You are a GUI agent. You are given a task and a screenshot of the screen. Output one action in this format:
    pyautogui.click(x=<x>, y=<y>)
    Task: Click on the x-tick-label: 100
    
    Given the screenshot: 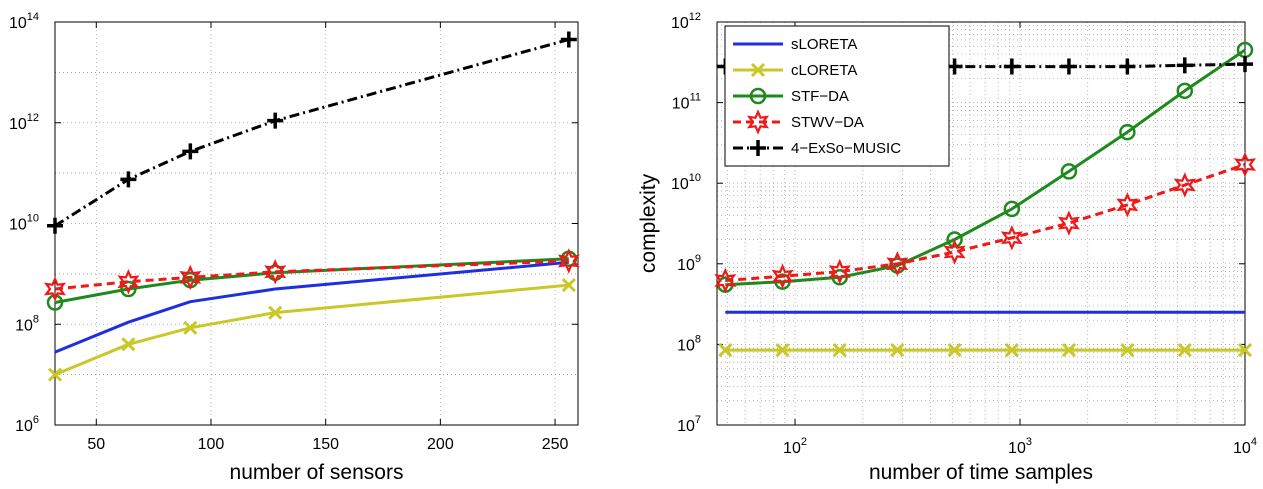 What is the action you would take?
    pyautogui.click(x=211, y=444)
    